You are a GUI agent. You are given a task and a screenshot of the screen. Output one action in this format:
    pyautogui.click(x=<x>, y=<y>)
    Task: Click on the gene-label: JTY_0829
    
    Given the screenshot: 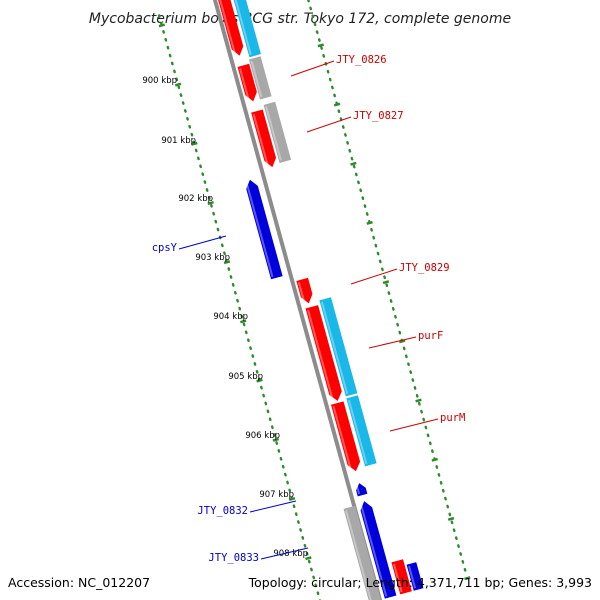 What is the action you would take?
    pyautogui.click(x=424, y=268)
    